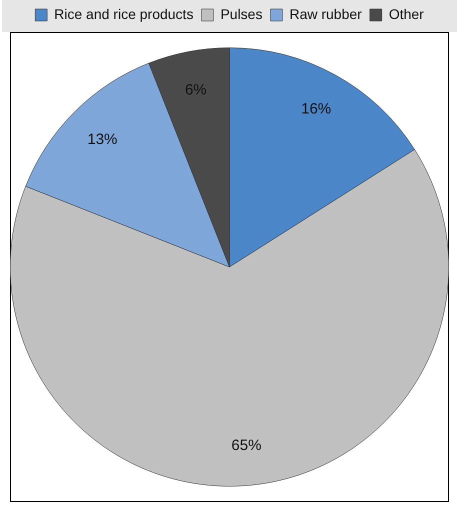 This screenshot has height=506, width=459. I want to click on data-label: 6%, so click(195, 90).